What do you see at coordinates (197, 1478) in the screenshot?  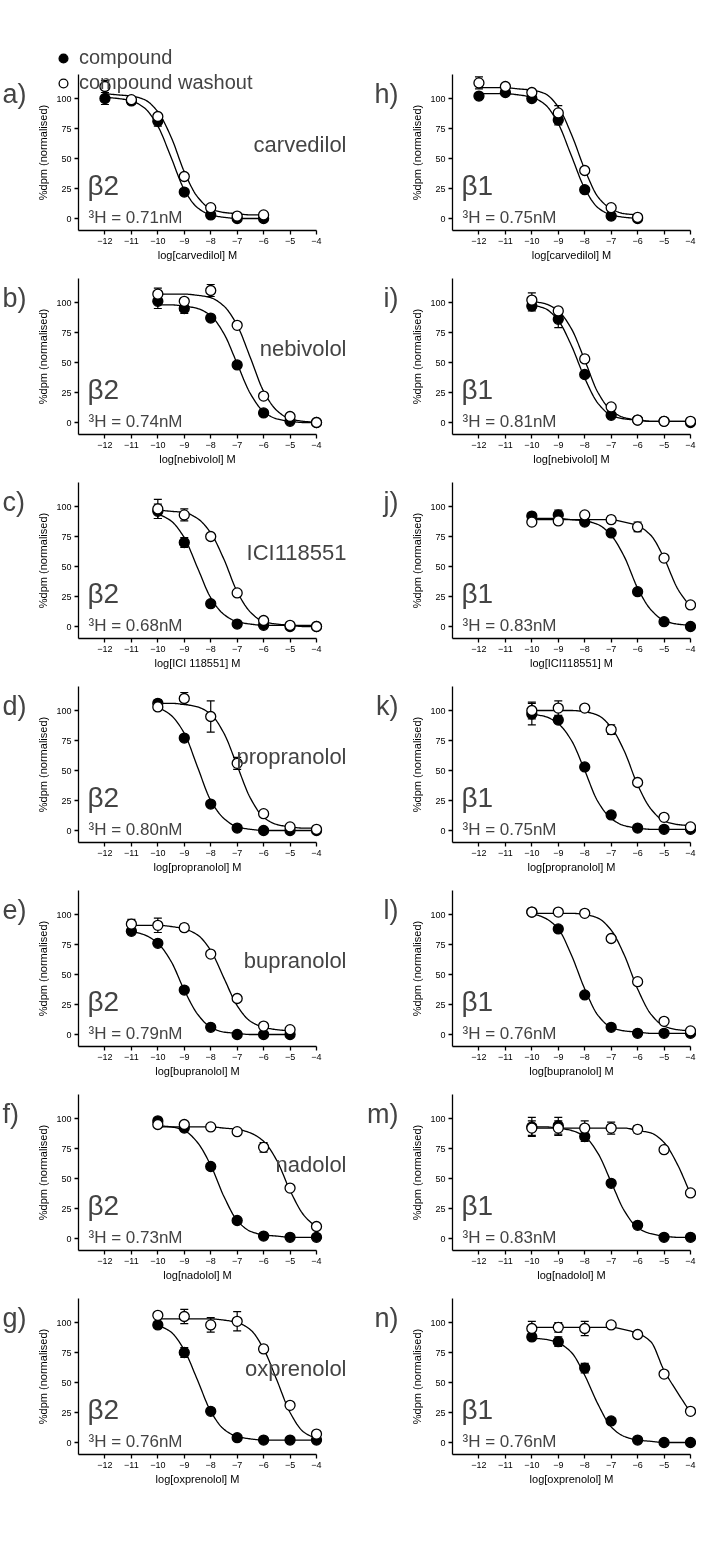 I see `x-axis-title: log[oxprenolol] M` at bounding box center [197, 1478].